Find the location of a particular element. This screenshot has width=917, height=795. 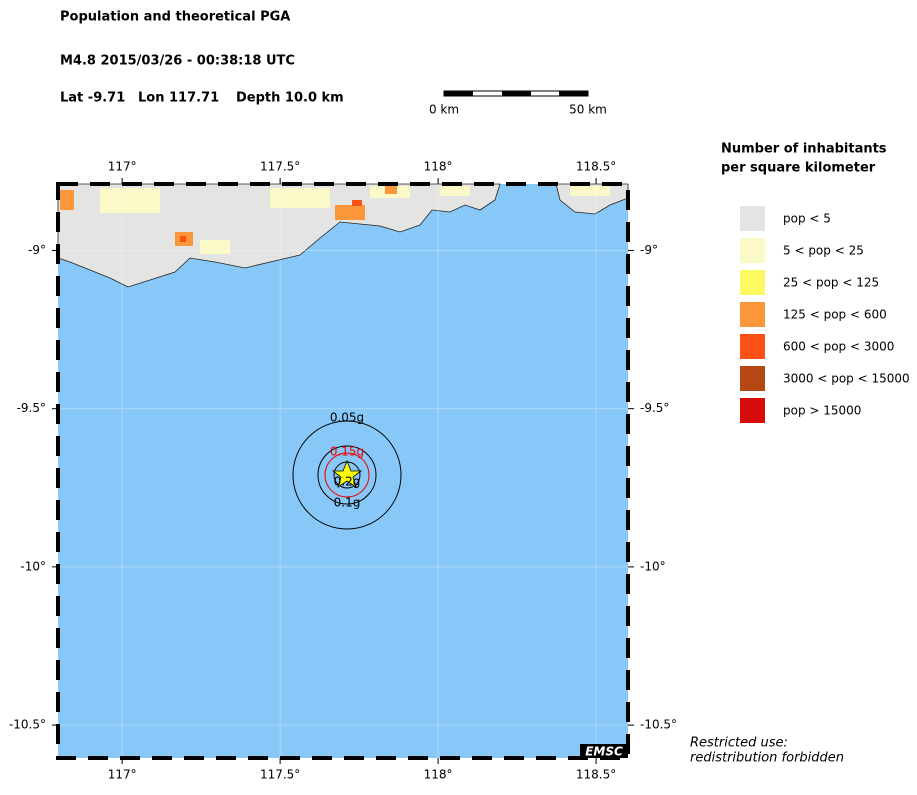

legend-label: 5 < pop < 25 is located at coordinates (823, 251).